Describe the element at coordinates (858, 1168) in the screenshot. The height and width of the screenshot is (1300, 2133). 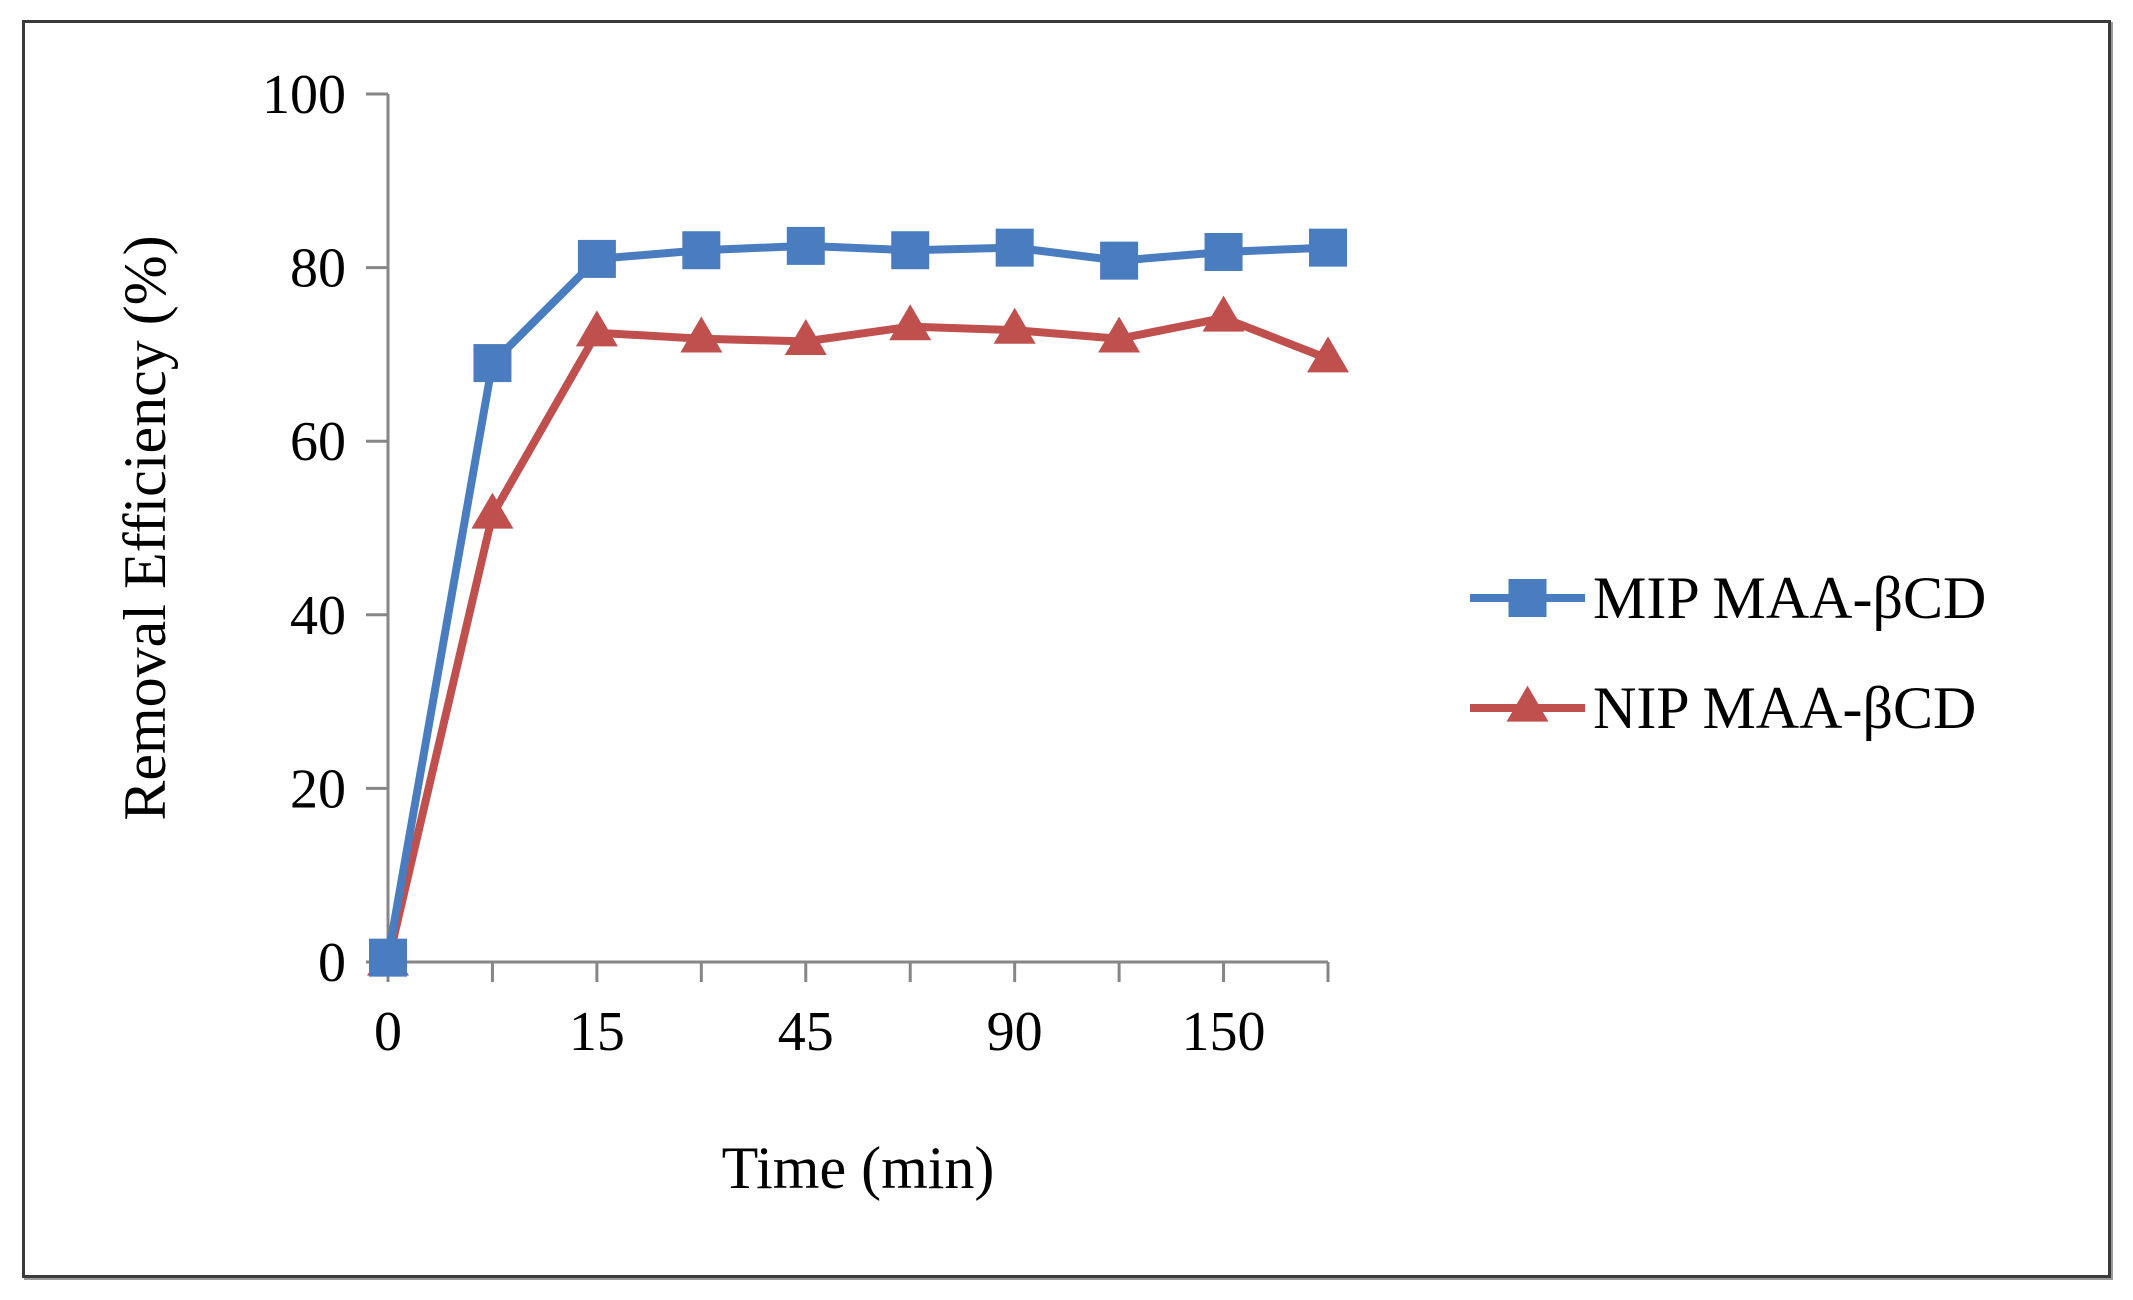
I see `x-axis-title: Time (min)` at that location.